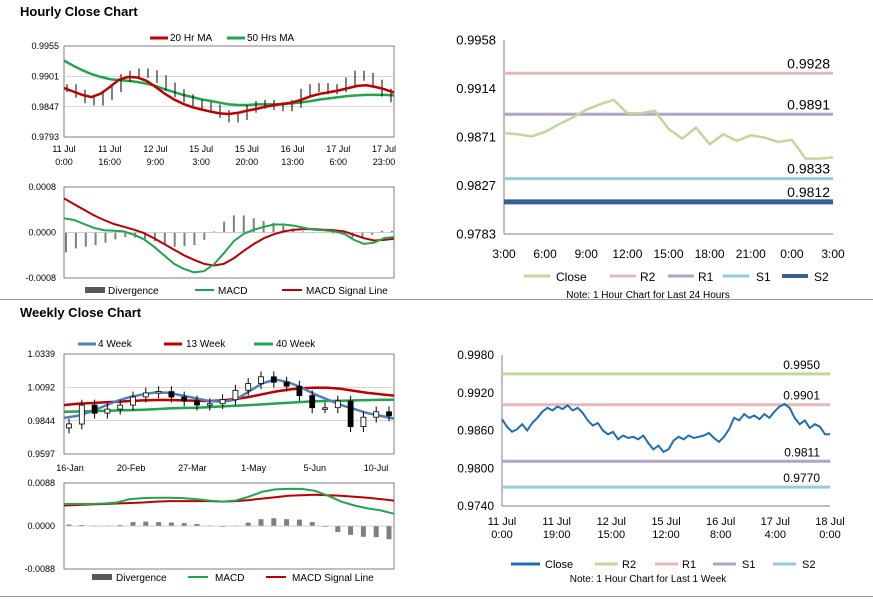 This screenshot has height=601, width=873. Describe the element at coordinates (627, 254) in the screenshot. I see `x-tick-label: 12:00` at that location.